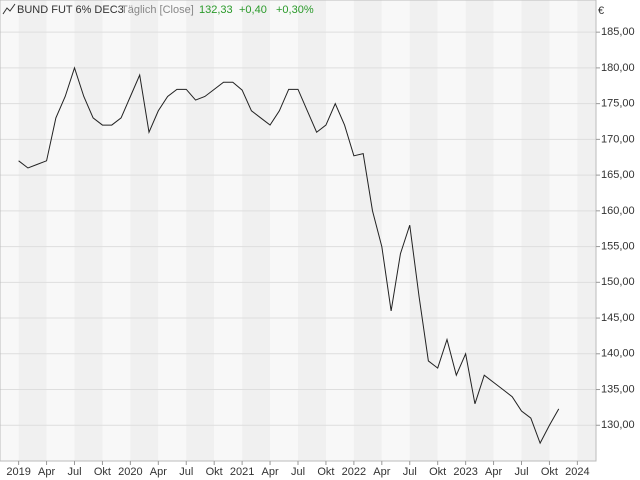 The height and width of the screenshot is (480, 640). Describe the element at coordinates (618, 175) in the screenshot. I see `y-tick-label: 165,00` at that location.